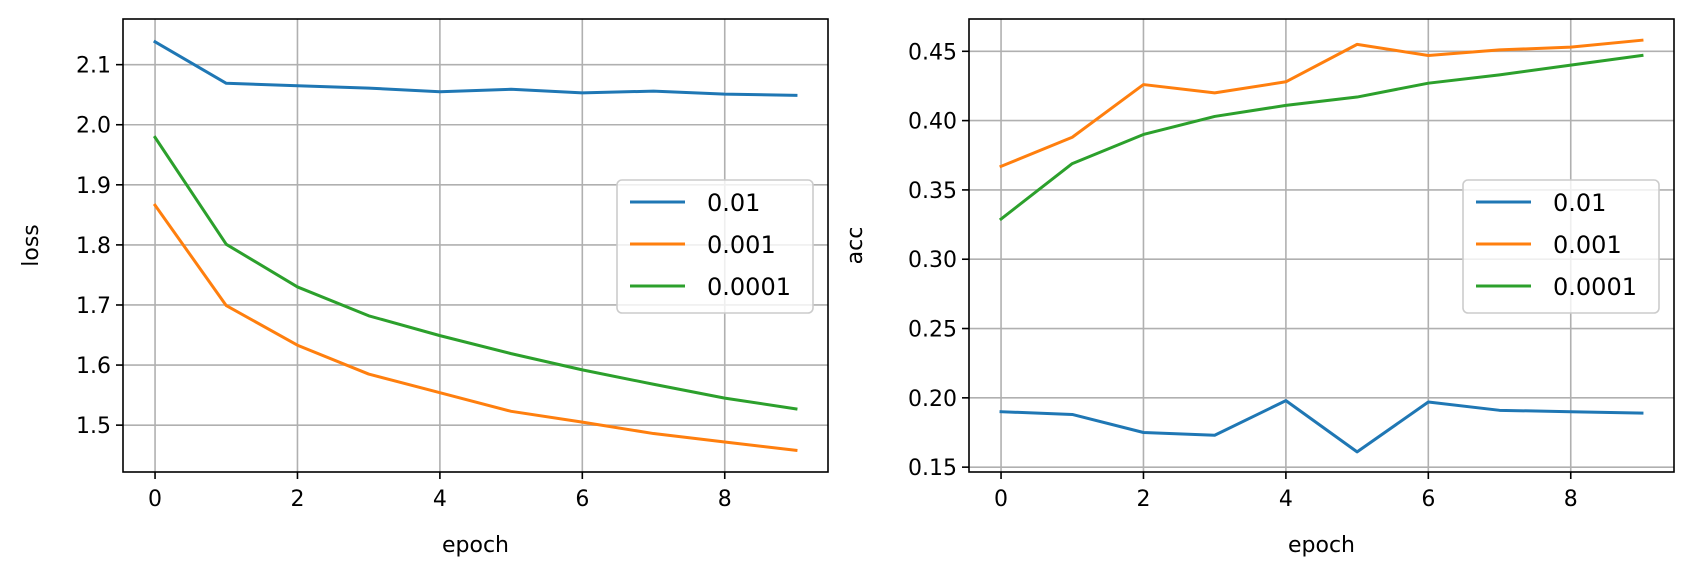 The image size is (1692, 579). I want to click on y-tick-label: 1.9, so click(93, 186).